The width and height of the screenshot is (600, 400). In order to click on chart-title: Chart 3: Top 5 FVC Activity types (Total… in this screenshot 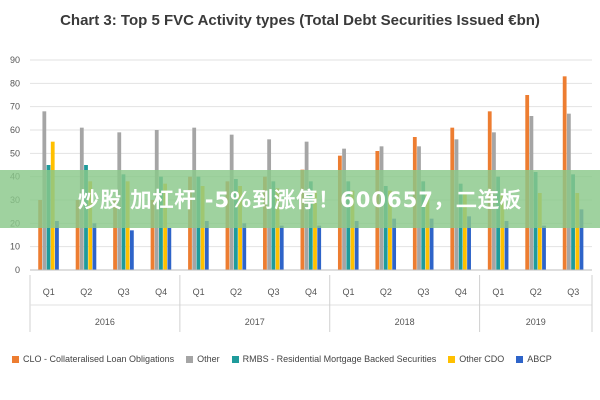, I will do `click(300, 20)`.